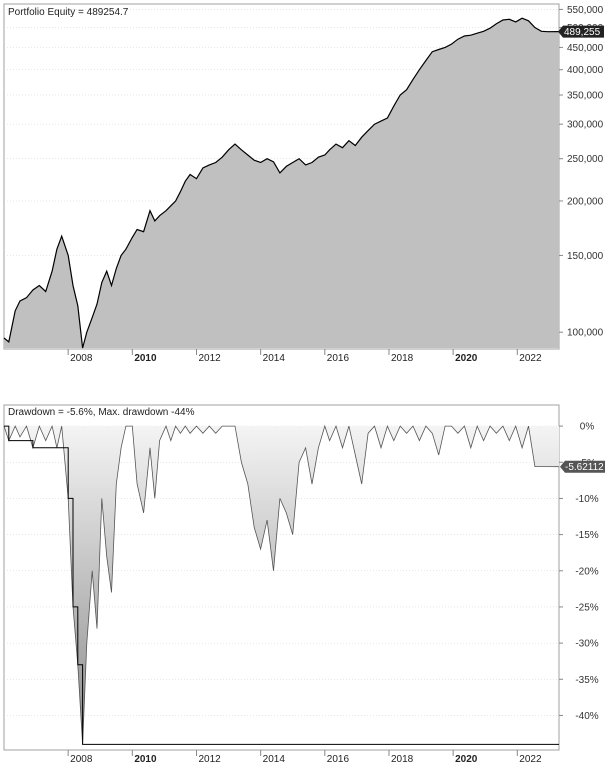 This screenshot has height=781, width=615. Describe the element at coordinates (101, 412) in the screenshot. I see `drawdown-title: Drawdown = -5.6%, Max. drawdown -44%` at that location.